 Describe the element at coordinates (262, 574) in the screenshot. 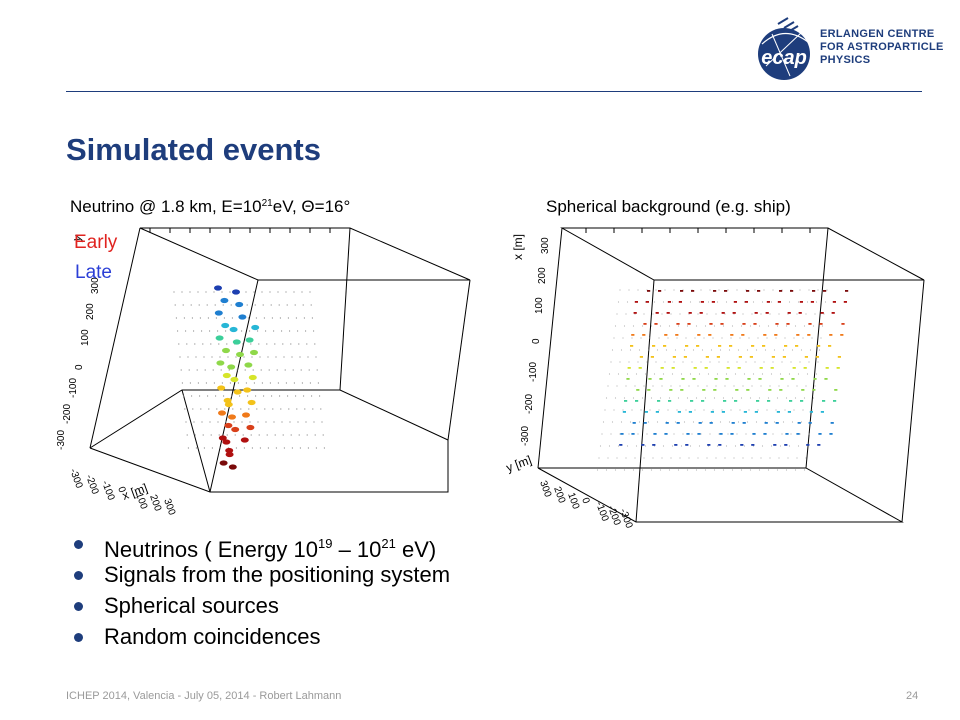

I see `bullet-positioning: Signals from the positioning system` at that location.